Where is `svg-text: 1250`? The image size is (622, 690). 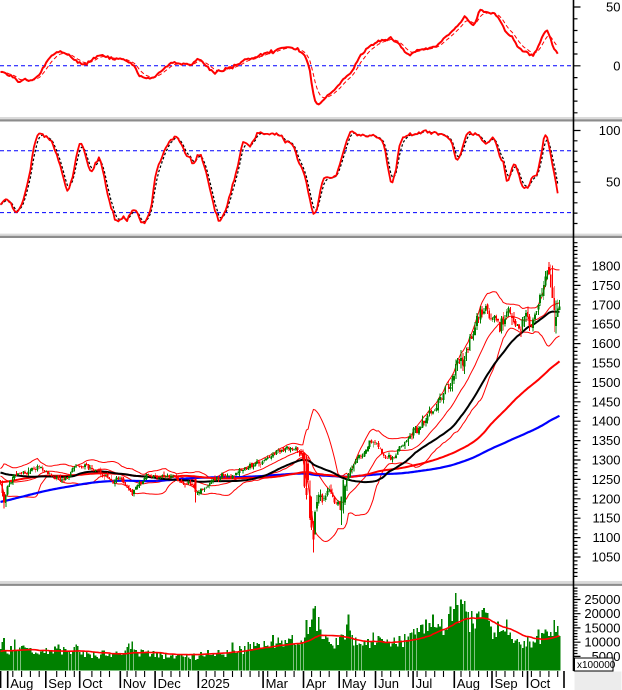
svg-text: 1250 is located at coordinates (606, 479).